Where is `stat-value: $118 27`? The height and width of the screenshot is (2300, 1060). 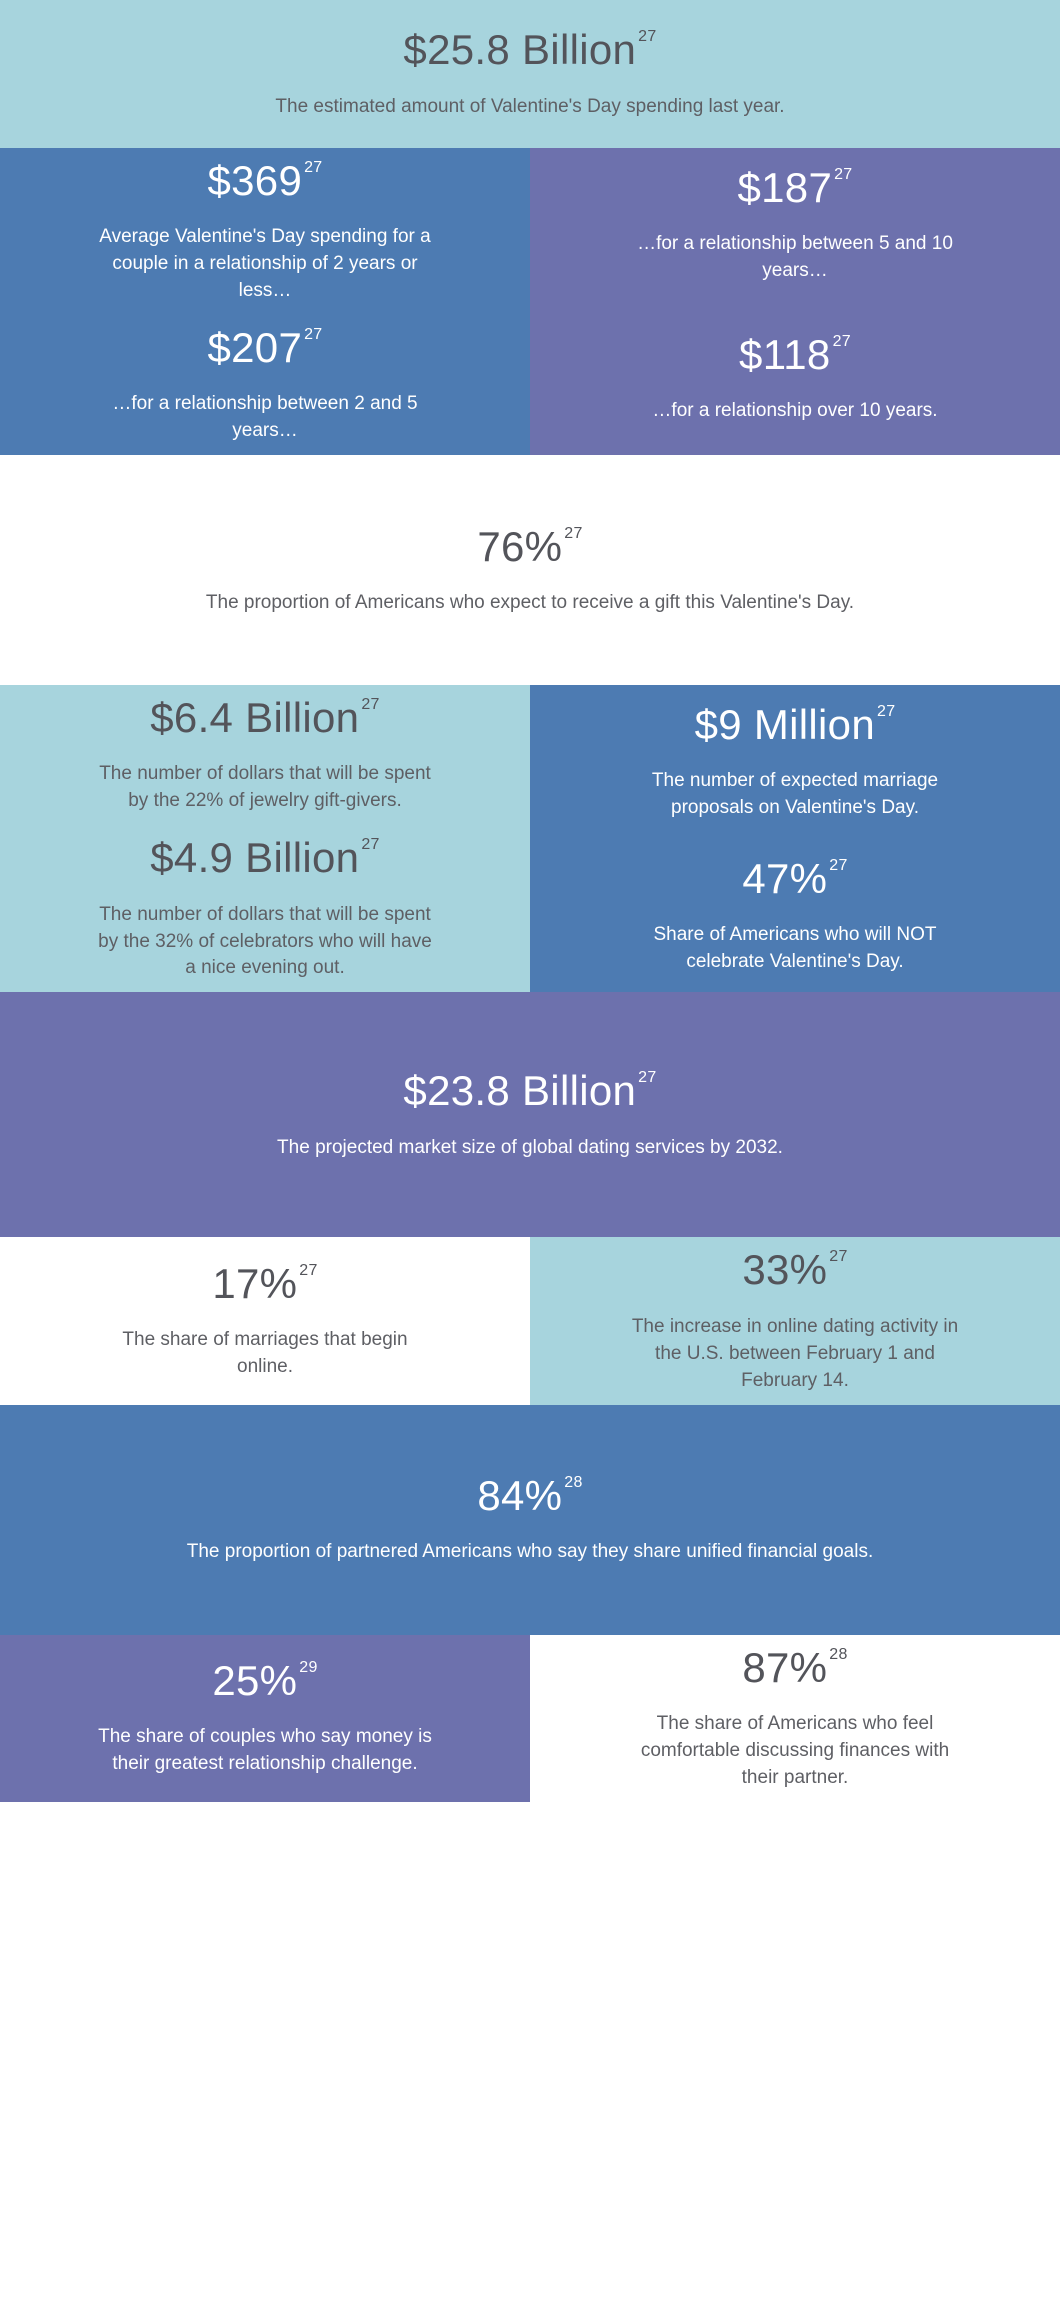 stat-value: $118 27 is located at coordinates (795, 354).